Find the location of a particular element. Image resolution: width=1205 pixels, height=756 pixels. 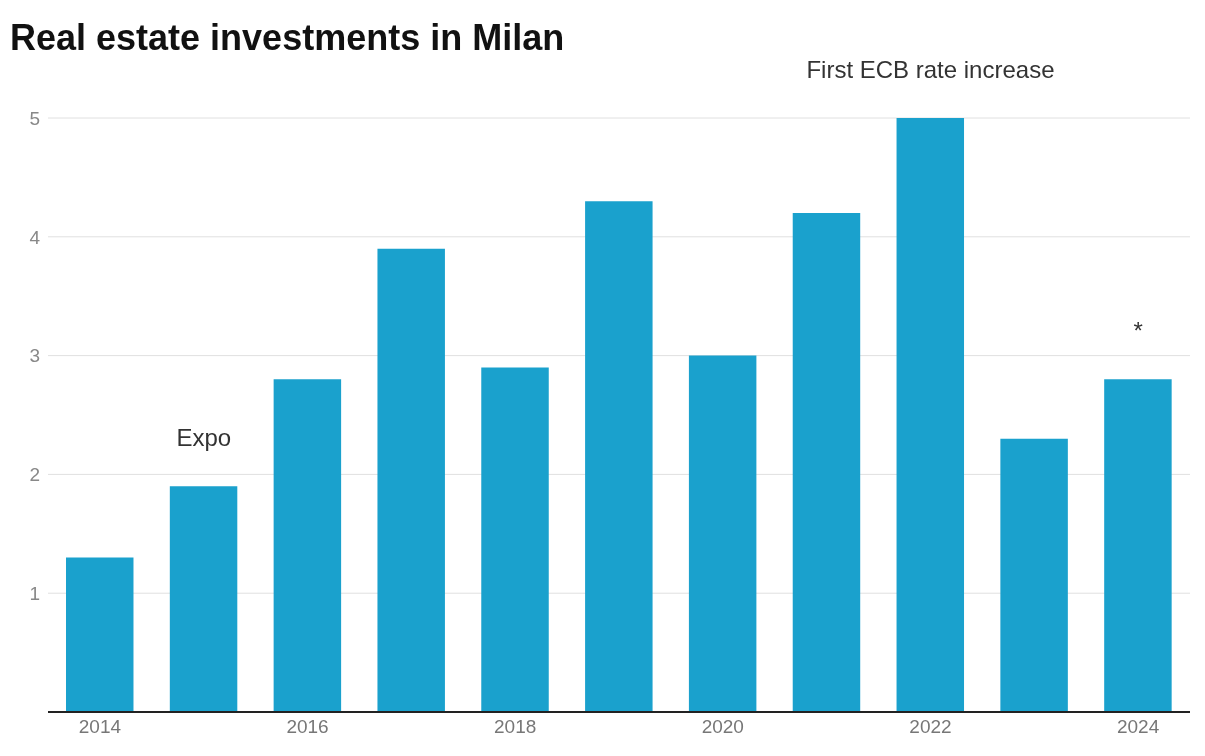

annotation: First ECB rate increase is located at coordinates (930, 69).